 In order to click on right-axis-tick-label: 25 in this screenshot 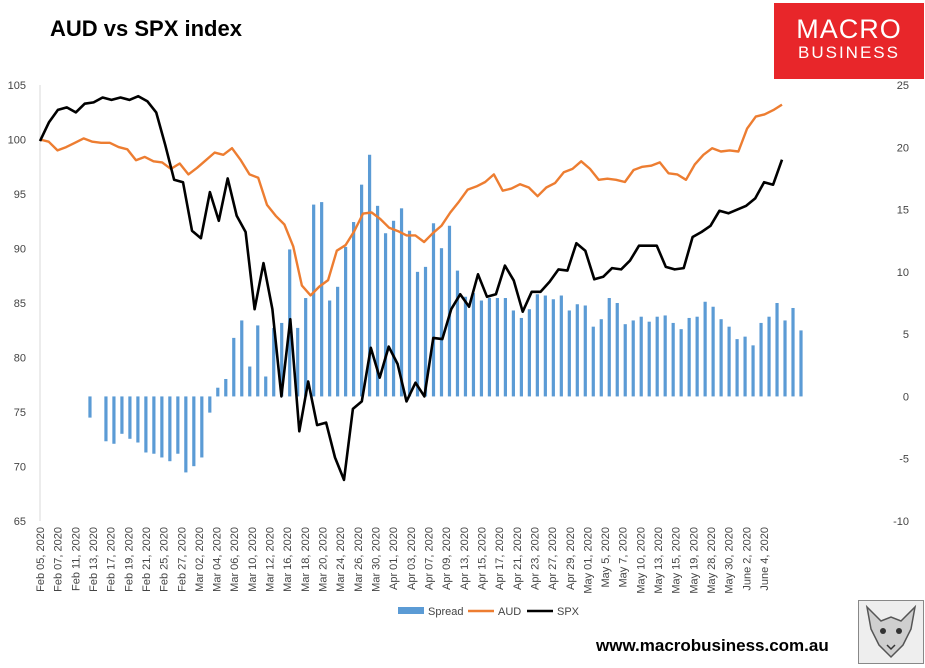, I will do `click(903, 86)`.